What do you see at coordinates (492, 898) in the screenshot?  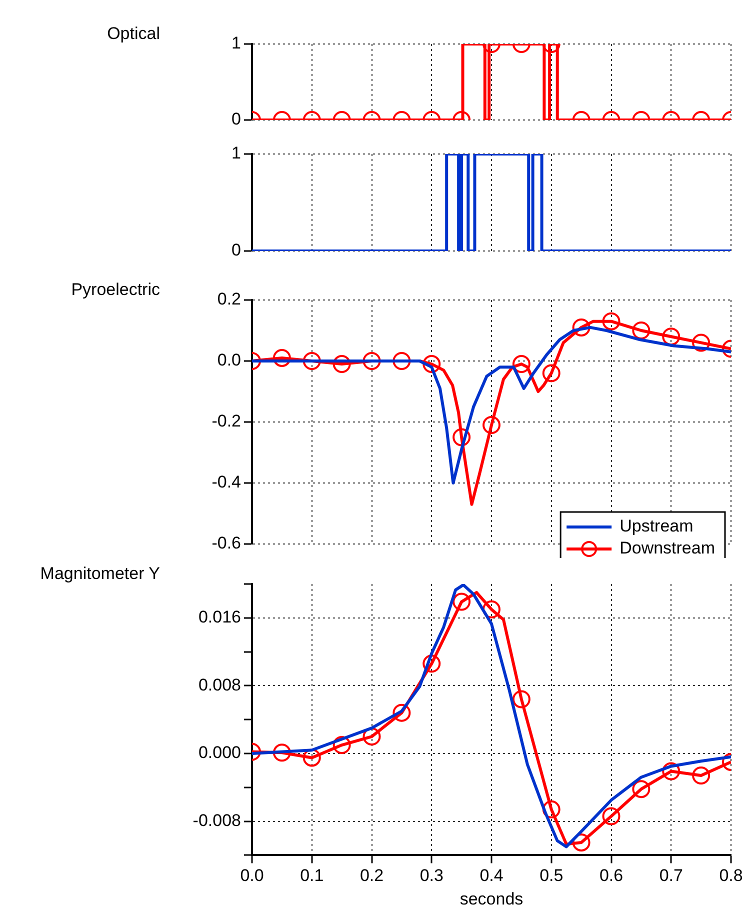 I see `x-axis-title: seconds` at bounding box center [492, 898].